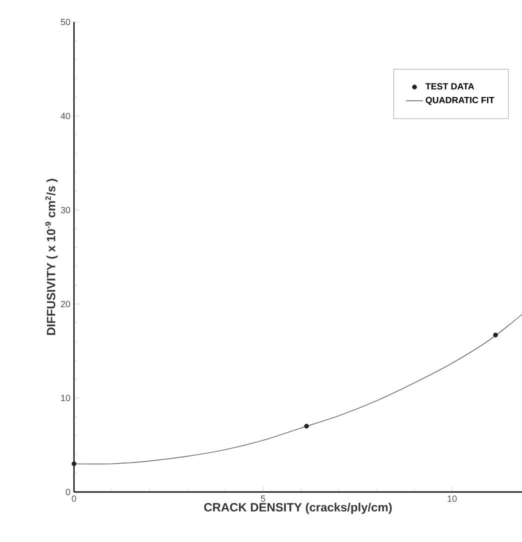 The width and height of the screenshot is (522, 542). I want to click on y-tick-label: 40, so click(65, 116).